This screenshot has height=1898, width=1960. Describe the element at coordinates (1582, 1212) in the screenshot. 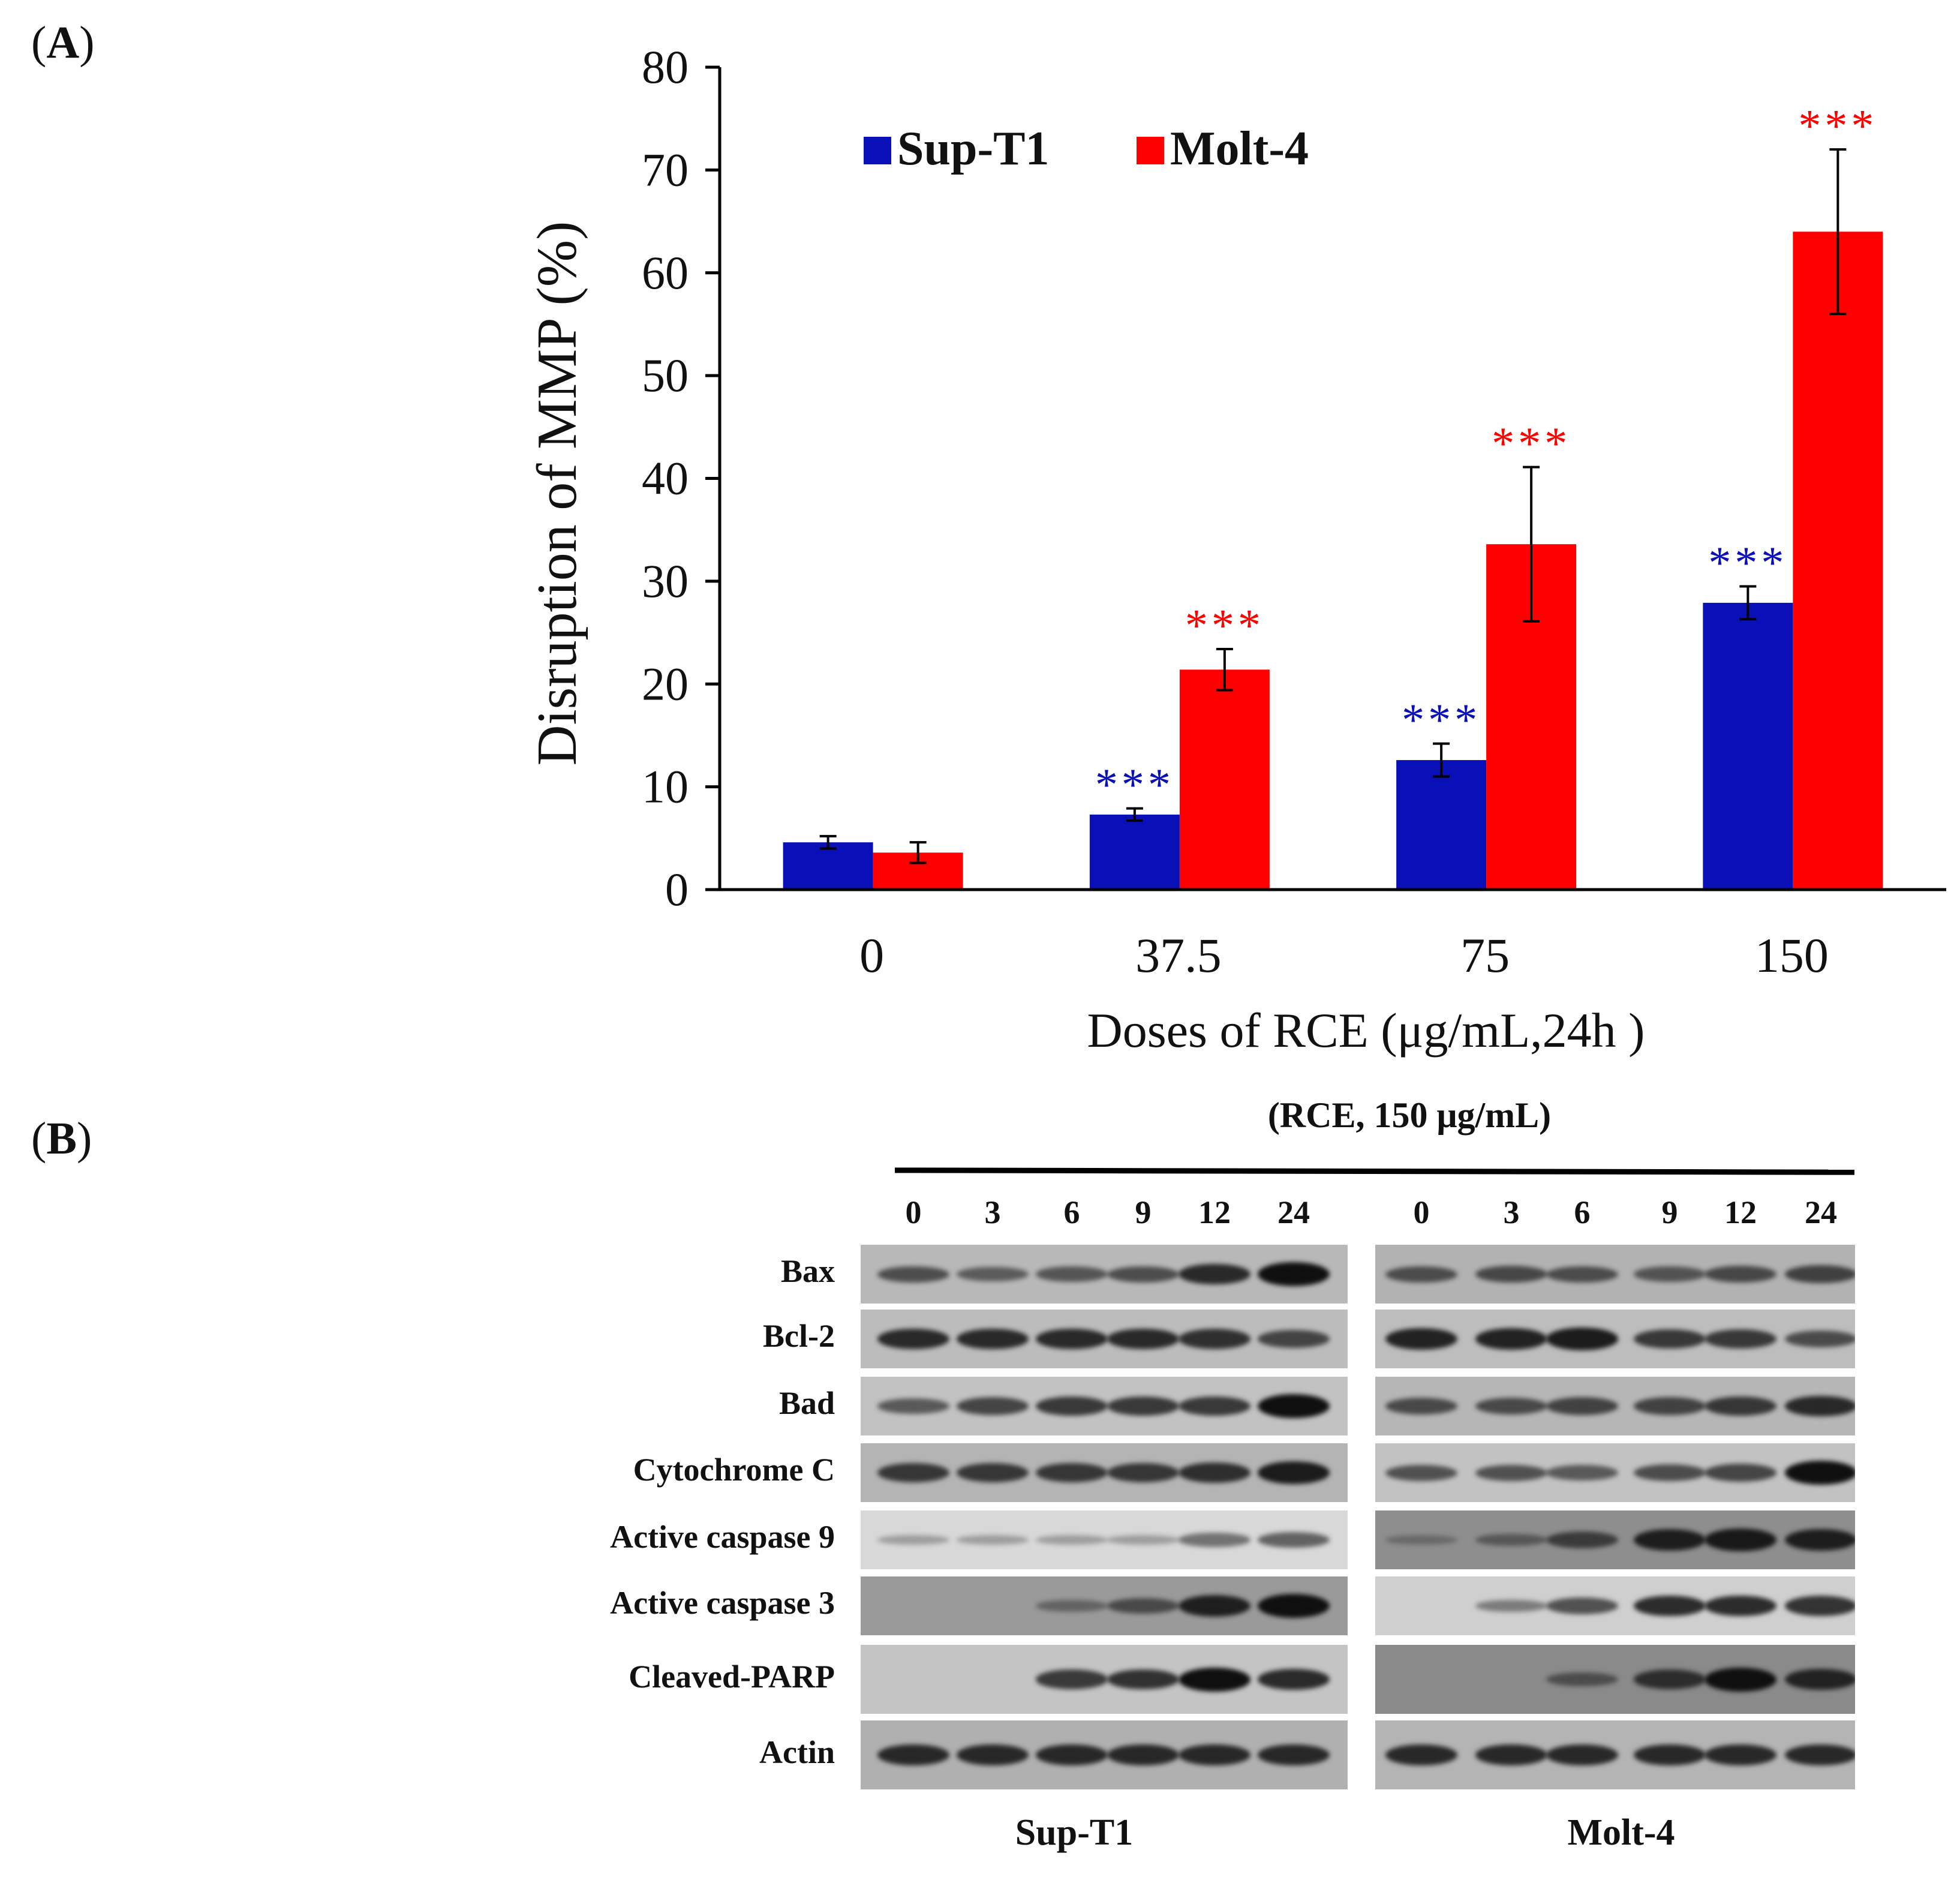

I see `lane-label-molt-4-6h: 6` at that location.